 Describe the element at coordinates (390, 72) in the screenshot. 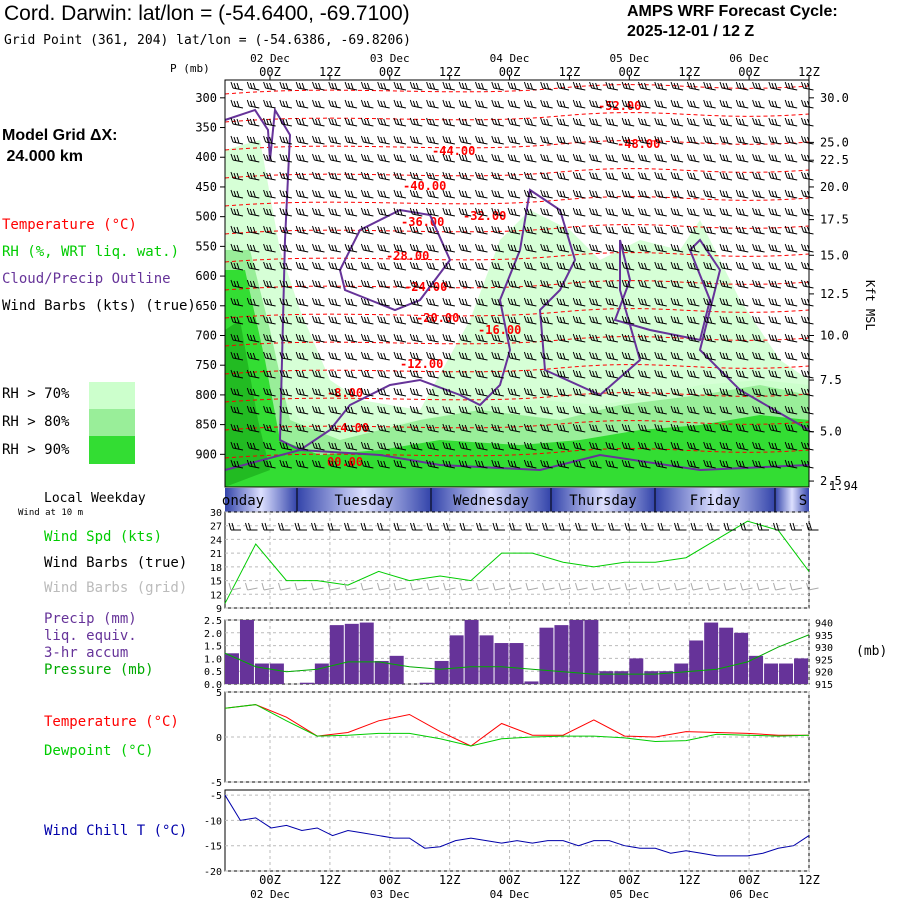

I see `time-tick-top: 00Z` at that location.